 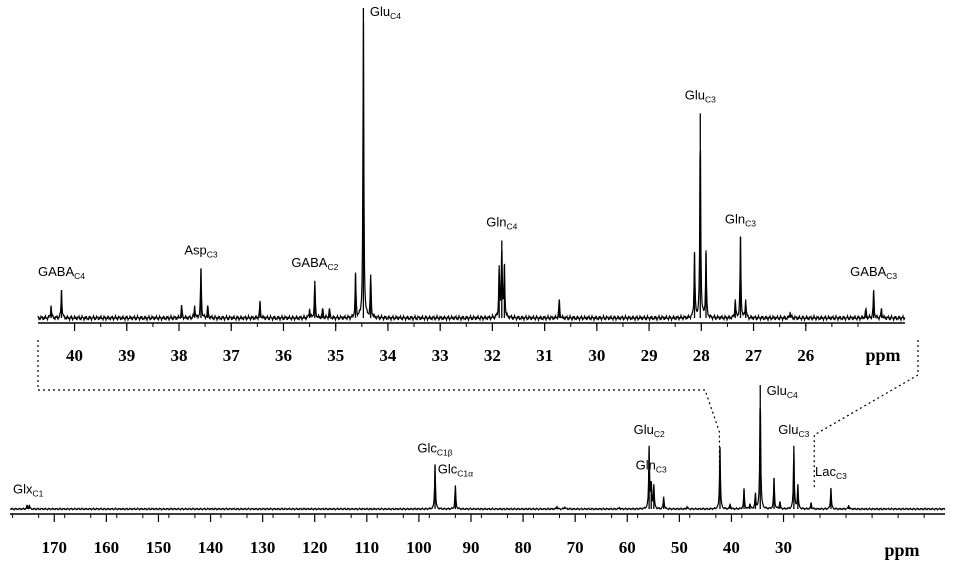 What do you see at coordinates (195, 249) in the screenshot?
I see `peak-annotation-name: Asp` at bounding box center [195, 249].